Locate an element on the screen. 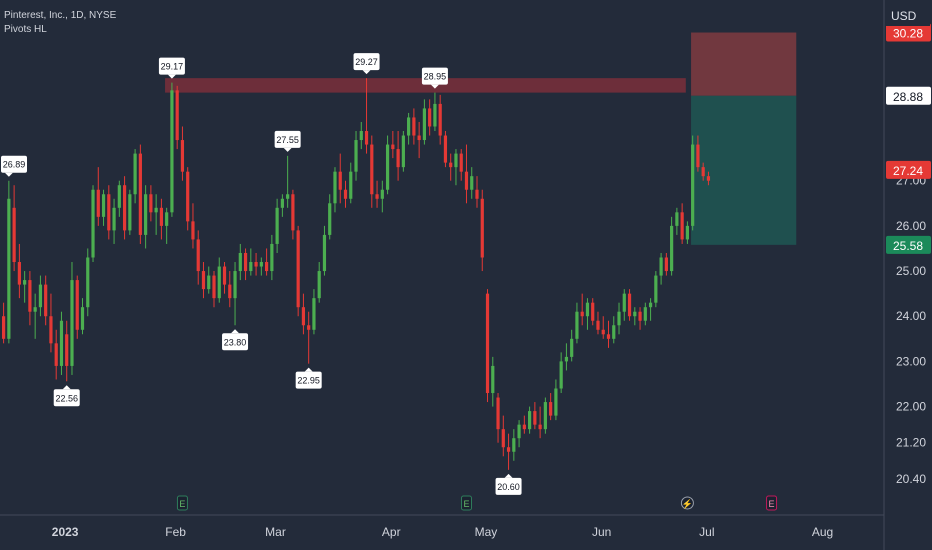 The image size is (932, 550). pivot-label-text: 29.27 is located at coordinates (366, 62).